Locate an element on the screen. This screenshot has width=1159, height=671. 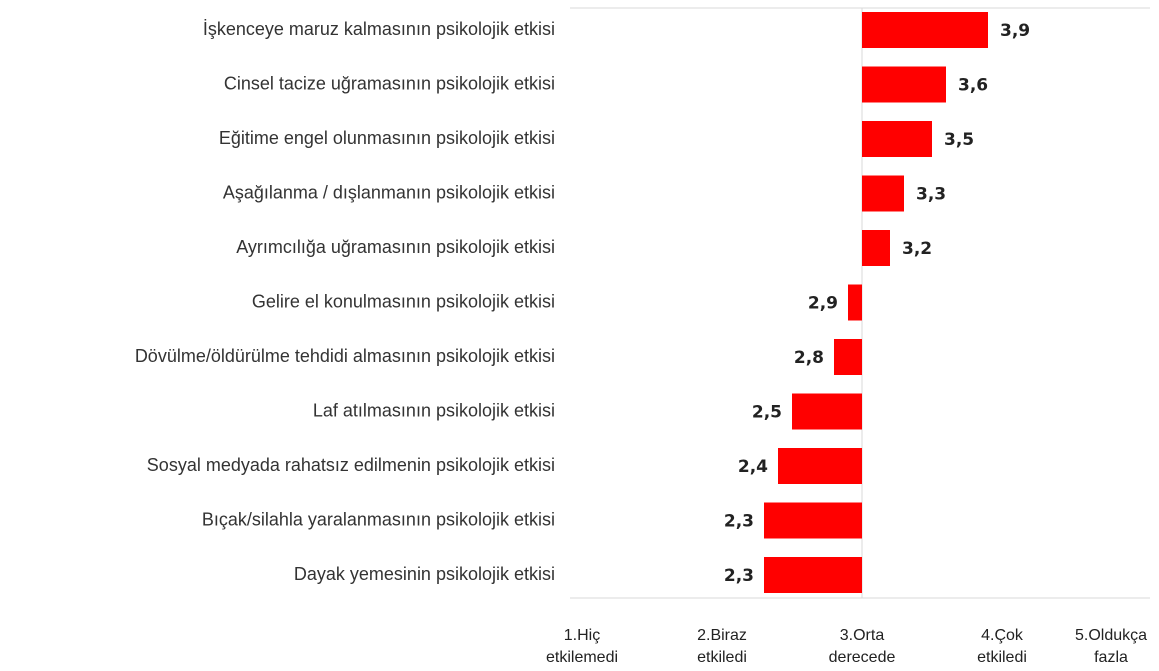
value-label: 2,4 is located at coordinates (753, 467).